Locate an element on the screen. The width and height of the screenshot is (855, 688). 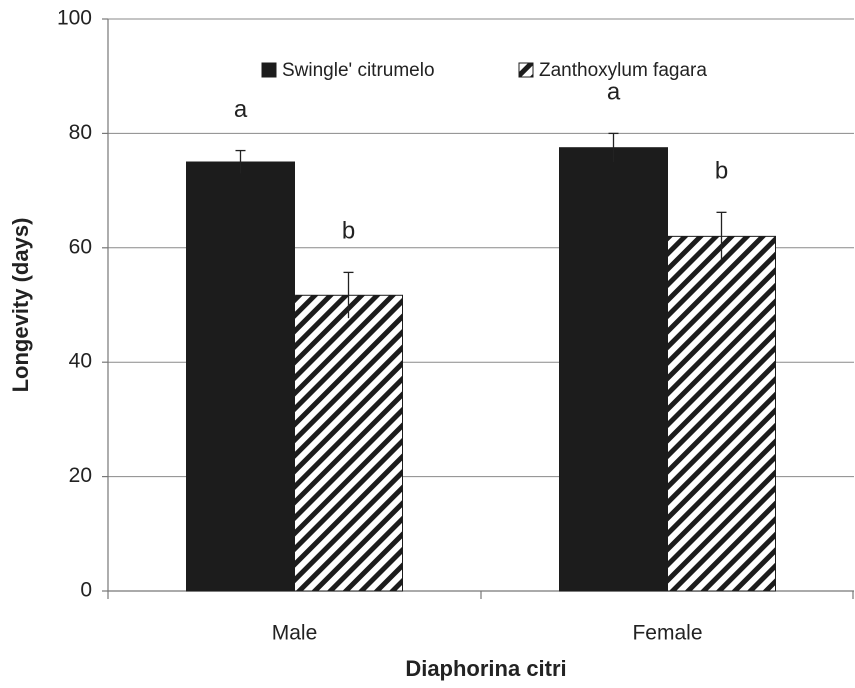
y-tick-label: 0 is located at coordinates (86, 590).